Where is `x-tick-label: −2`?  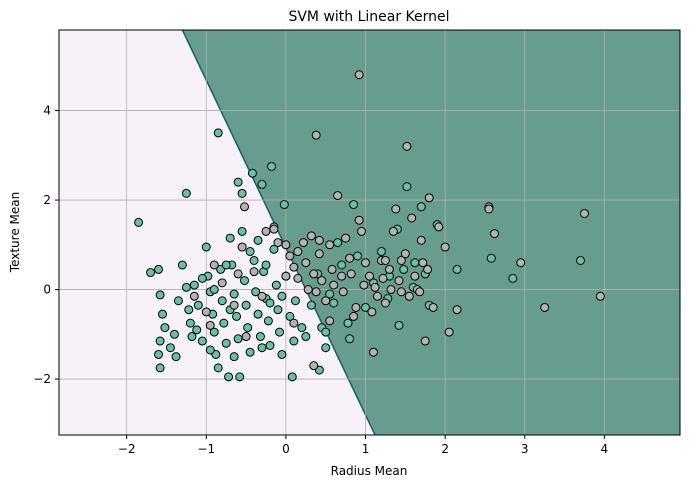 x-tick-label: −2 is located at coordinates (127, 449).